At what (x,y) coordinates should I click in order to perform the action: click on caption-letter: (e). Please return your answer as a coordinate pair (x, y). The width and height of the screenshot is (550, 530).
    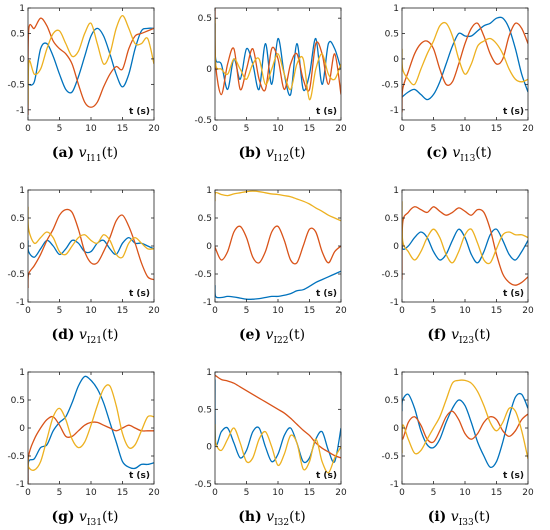
    Looking at the image, I should click on (250, 335).